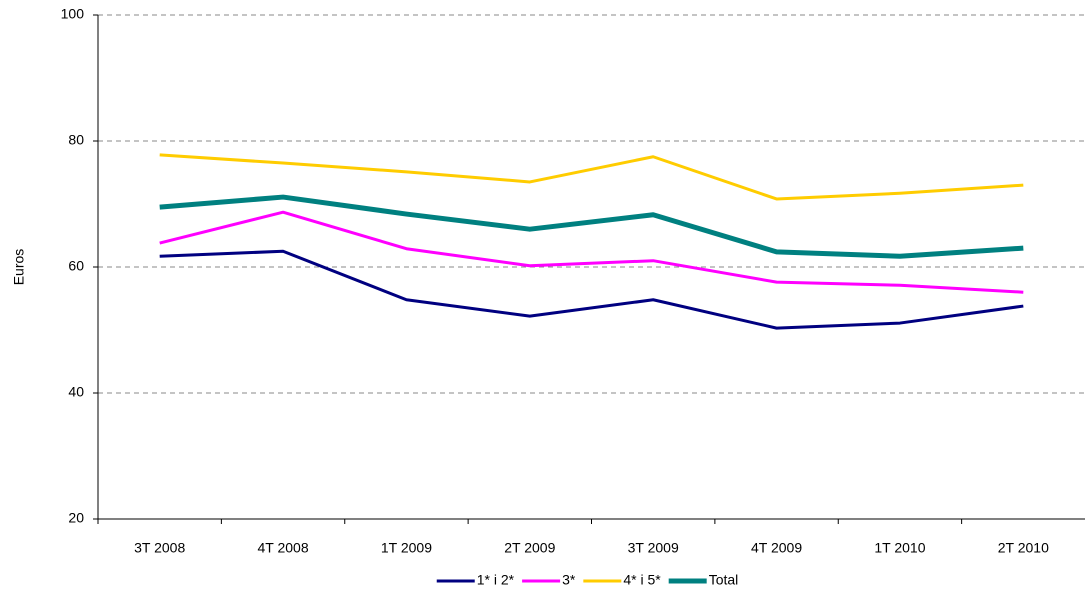 Image resolution: width=1087 pixels, height=597 pixels. I want to click on x-tick-label: 3T 2009, so click(653, 548).